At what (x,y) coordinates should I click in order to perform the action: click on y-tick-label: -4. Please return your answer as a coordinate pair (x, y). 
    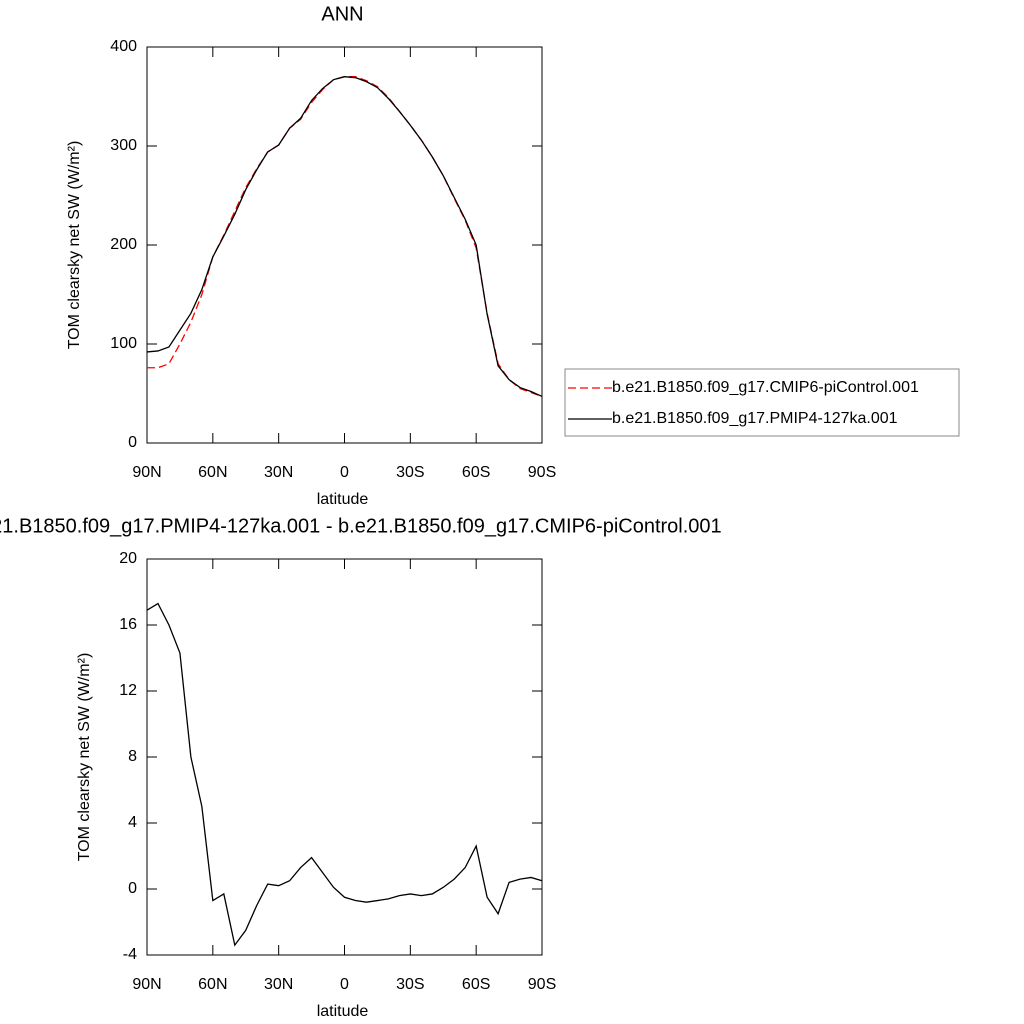
    Looking at the image, I should click on (130, 954).